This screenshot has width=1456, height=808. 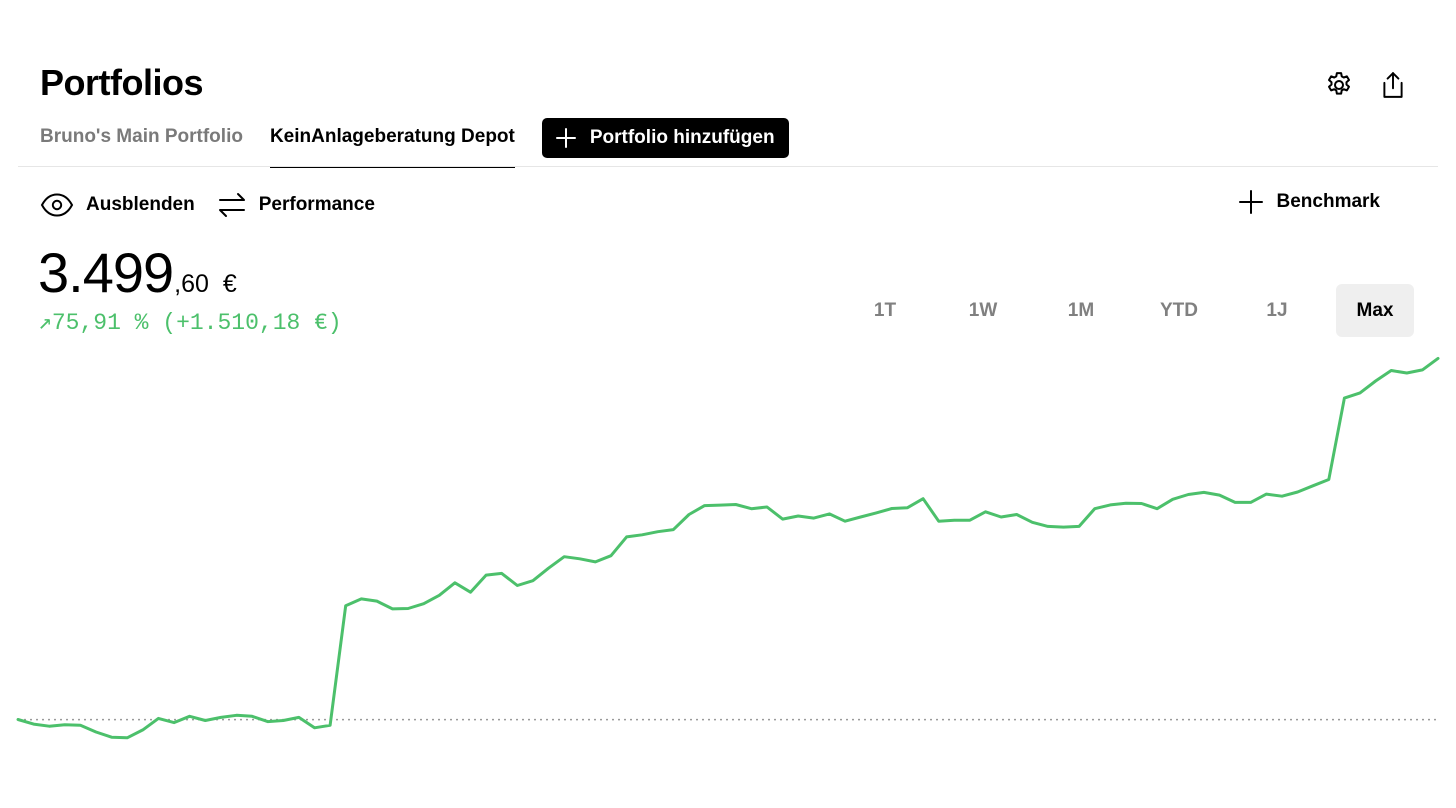 I want to click on chart-toolbar: Ausblenden Performance, so click(x=218, y=205).